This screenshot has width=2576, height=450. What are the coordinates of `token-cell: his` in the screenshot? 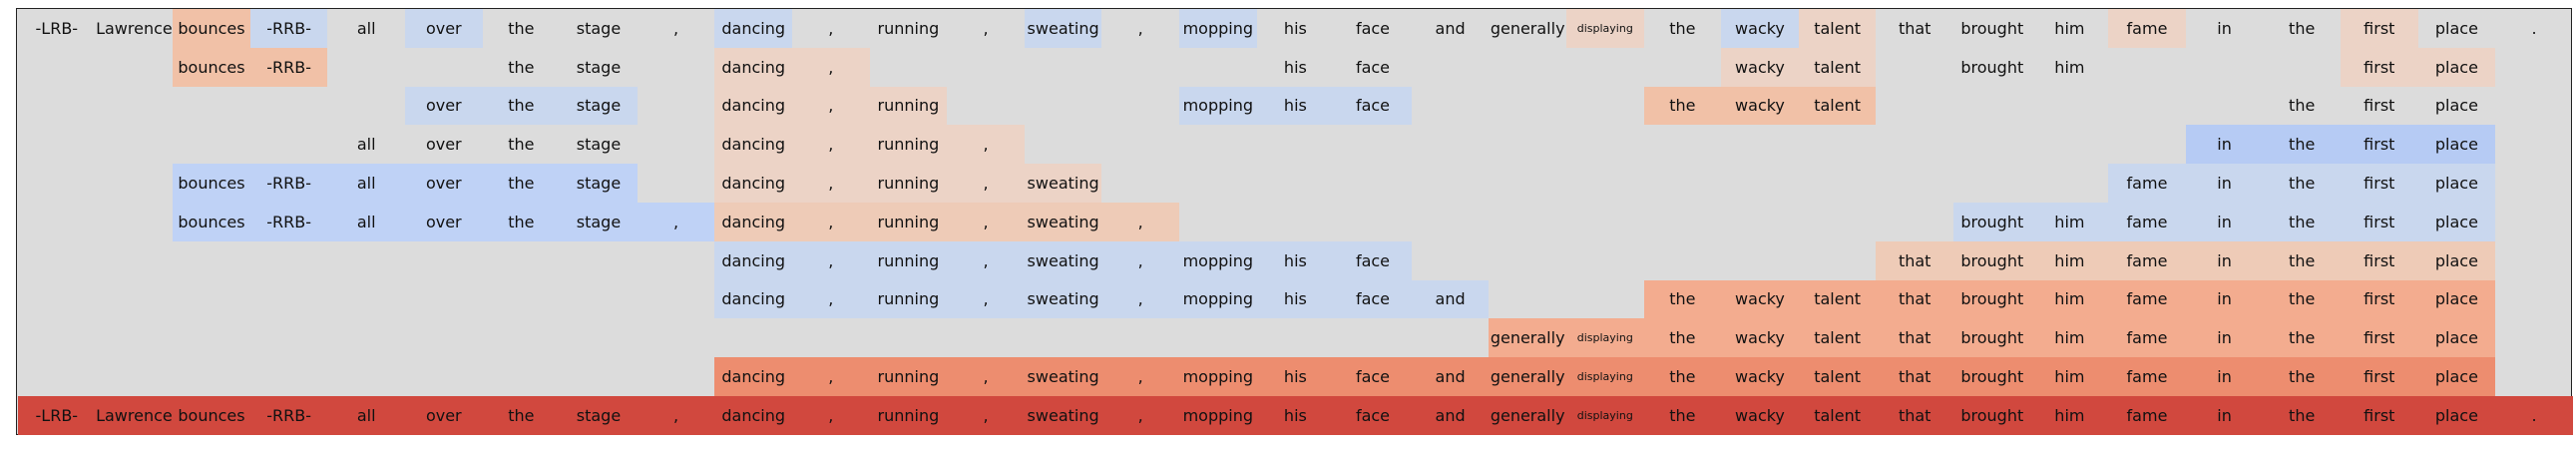 It's located at (1295, 299).